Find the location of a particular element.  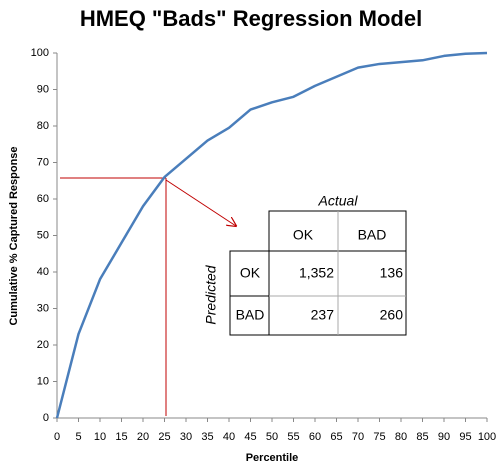

annotation-arrow is located at coordinates (200, 202).